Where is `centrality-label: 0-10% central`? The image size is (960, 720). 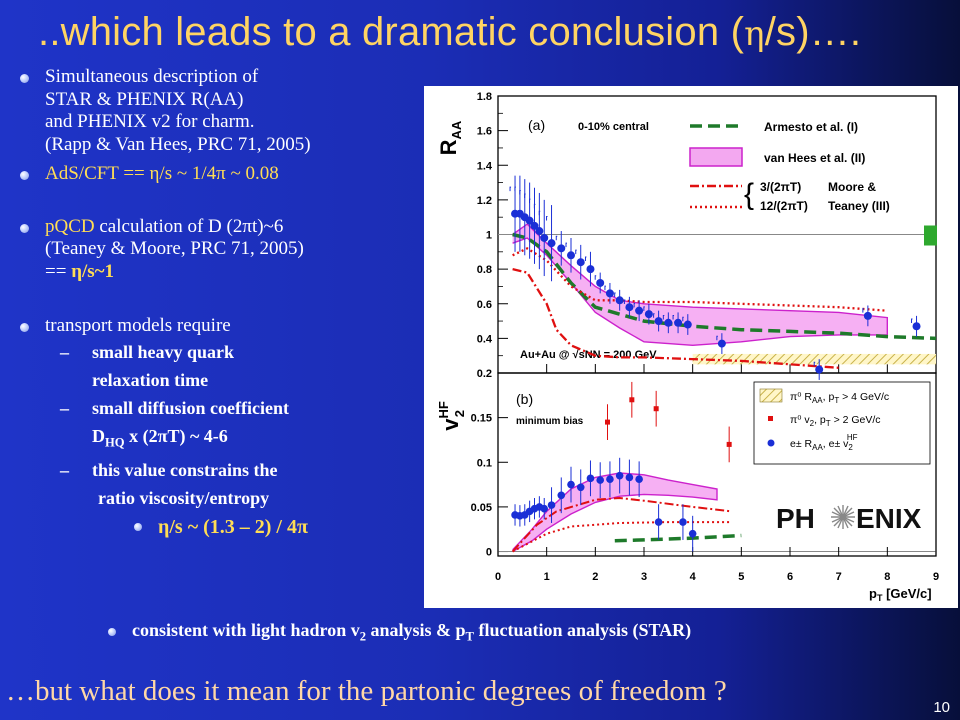 centrality-label: 0-10% central is located at coordinates (613, 127).